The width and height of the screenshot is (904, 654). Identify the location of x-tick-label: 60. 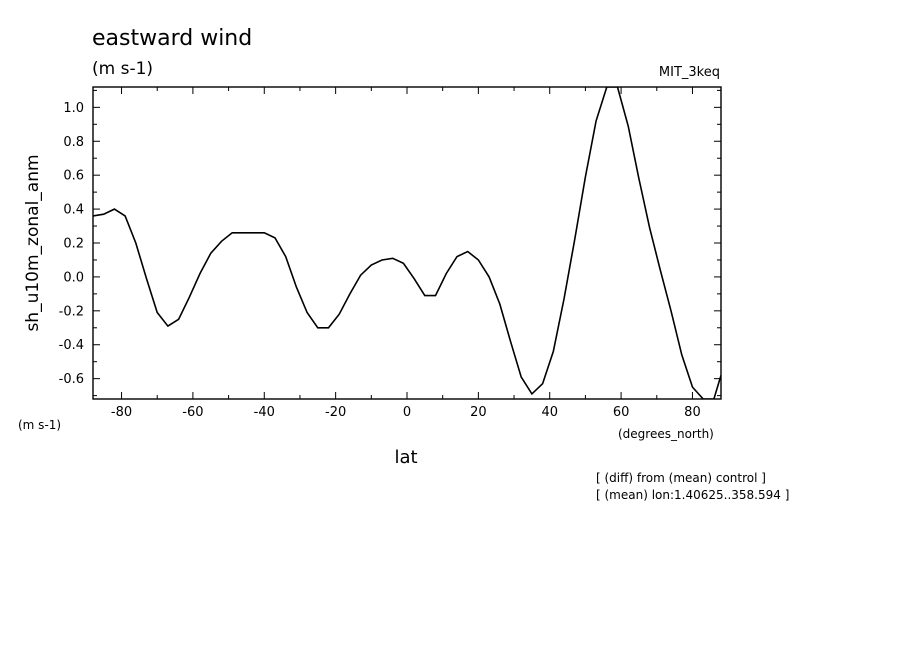
(621, 412).